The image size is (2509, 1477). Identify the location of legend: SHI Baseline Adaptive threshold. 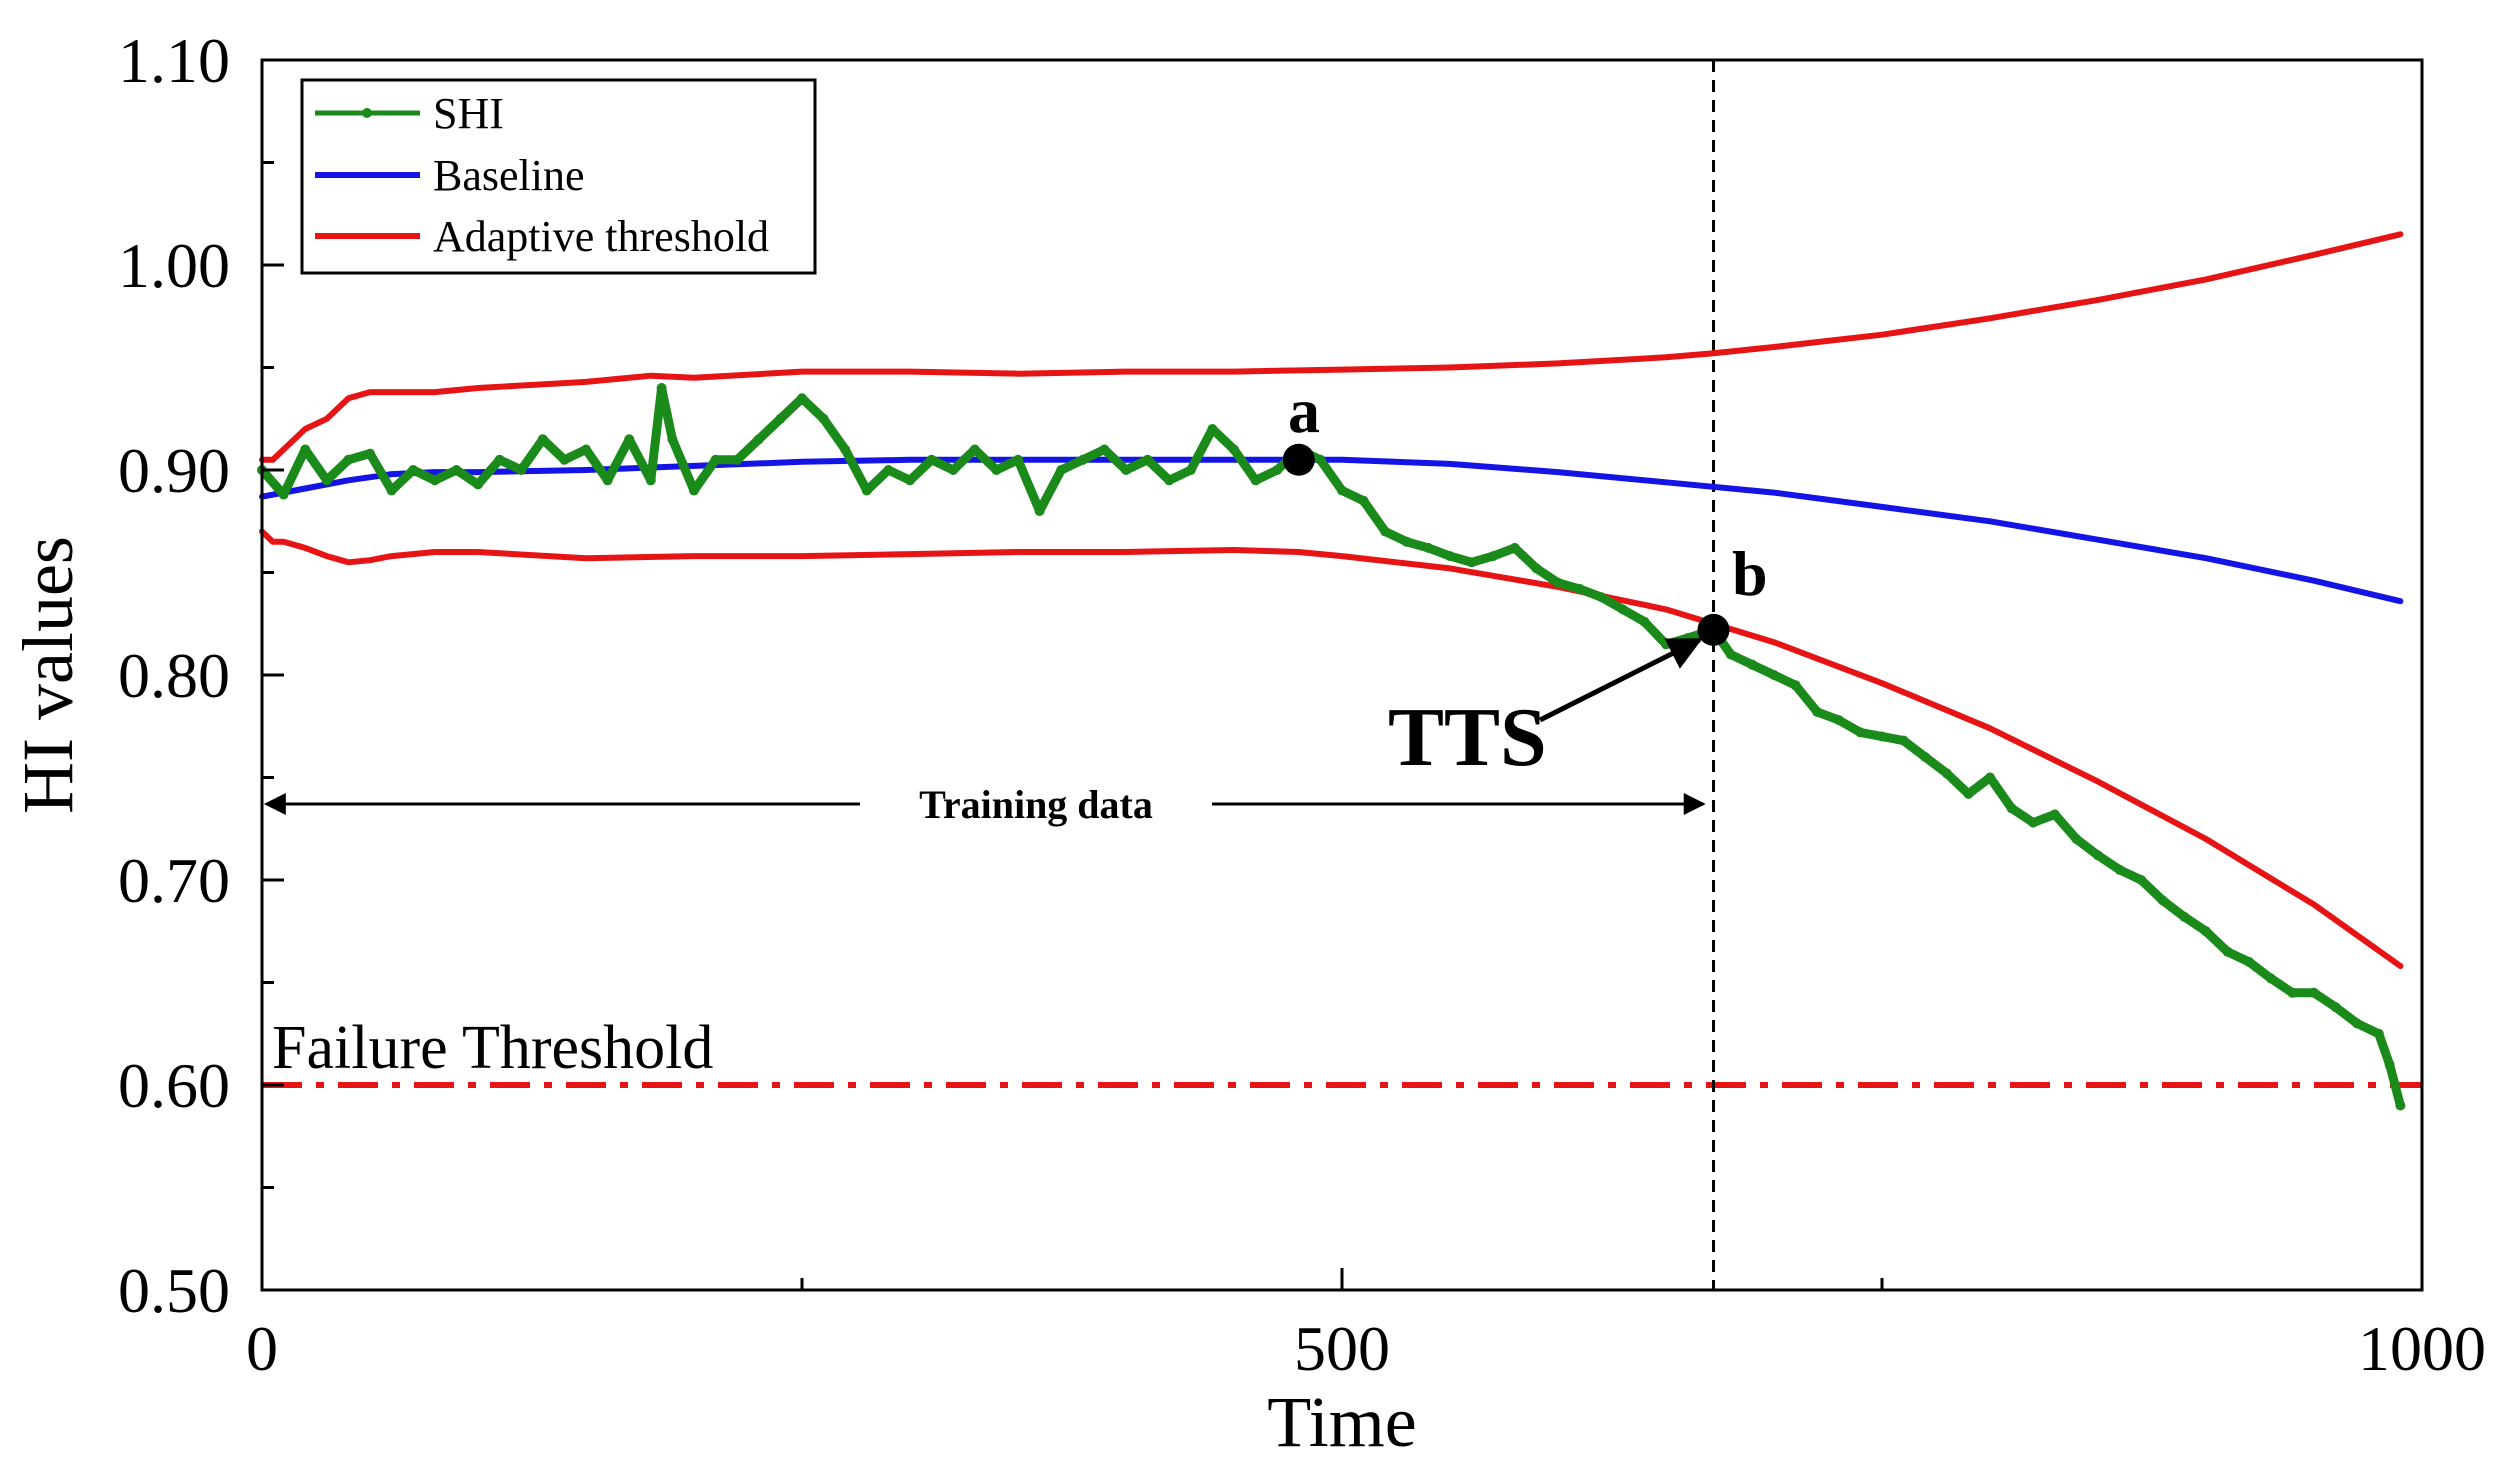
(558, 176).